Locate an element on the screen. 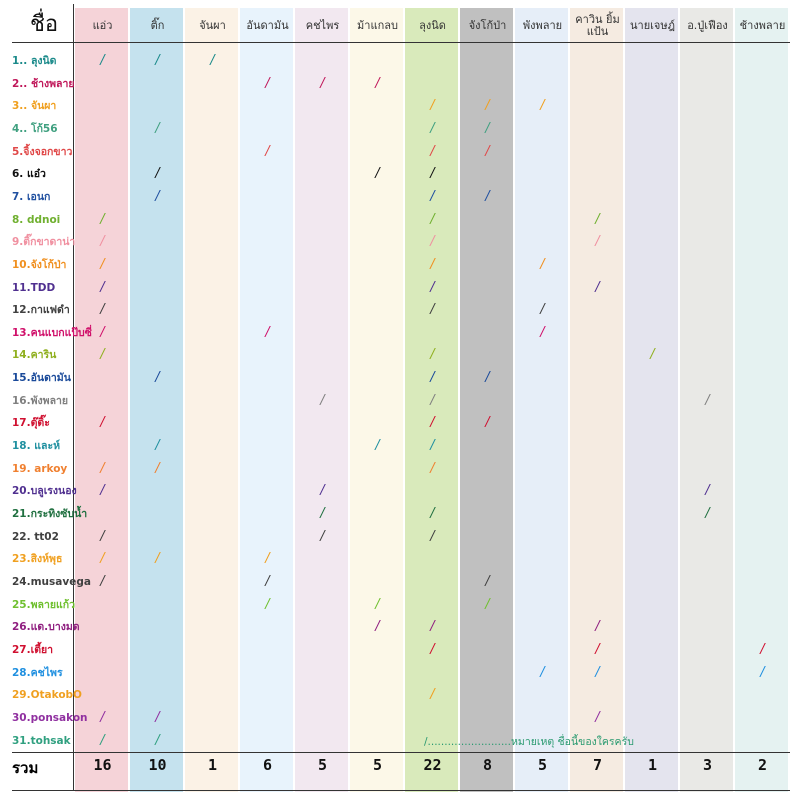  name-column-title: ชื่อ is located at coordinates (44, 24).